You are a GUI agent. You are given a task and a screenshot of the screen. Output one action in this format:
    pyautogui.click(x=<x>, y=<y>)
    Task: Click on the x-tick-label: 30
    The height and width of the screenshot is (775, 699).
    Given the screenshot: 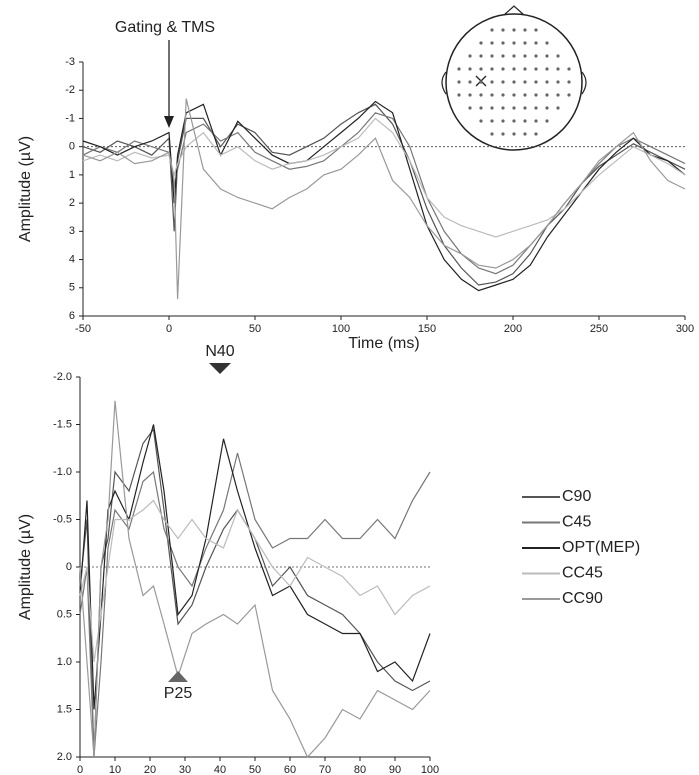 What is the action you would take?
    pyautogui.click(x=185, y=769)
    